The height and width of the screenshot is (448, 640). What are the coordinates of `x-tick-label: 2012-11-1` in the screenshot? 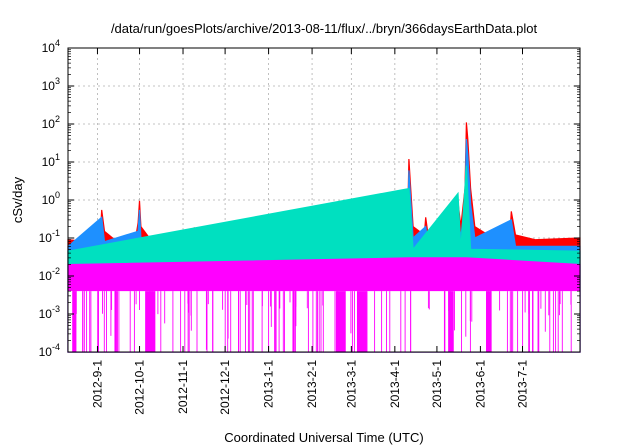 It's located at (183, 387).